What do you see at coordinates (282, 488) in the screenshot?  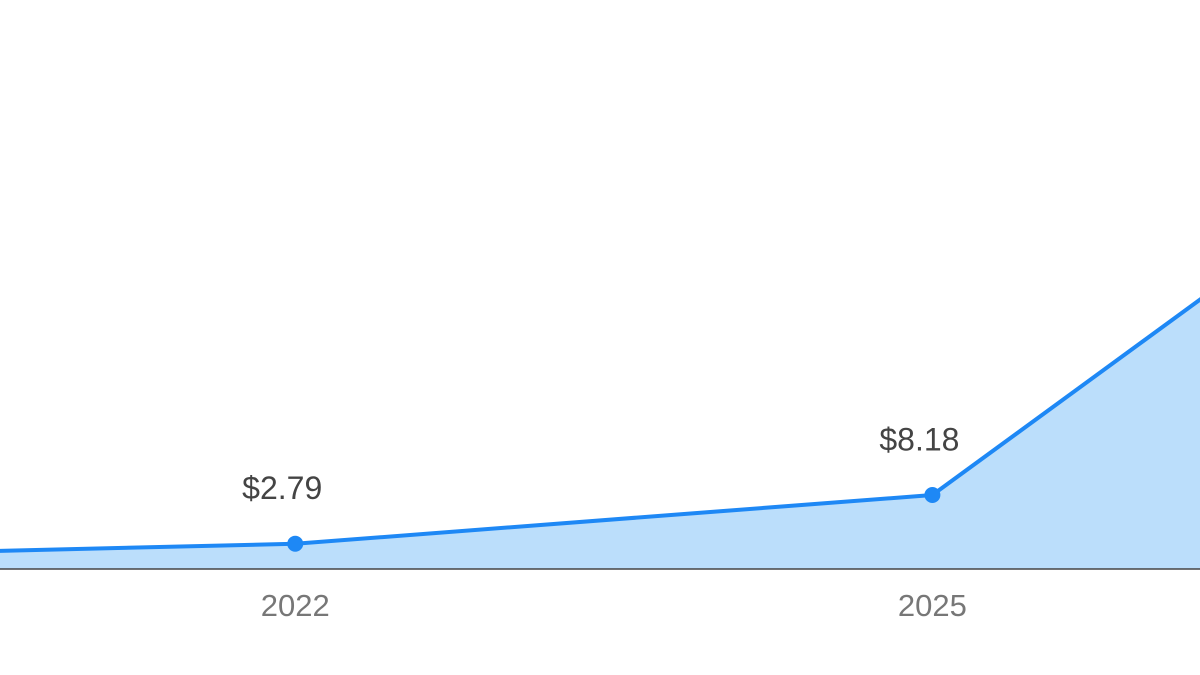 I see `value-label: $2.79` at bounding box center [282, 488].